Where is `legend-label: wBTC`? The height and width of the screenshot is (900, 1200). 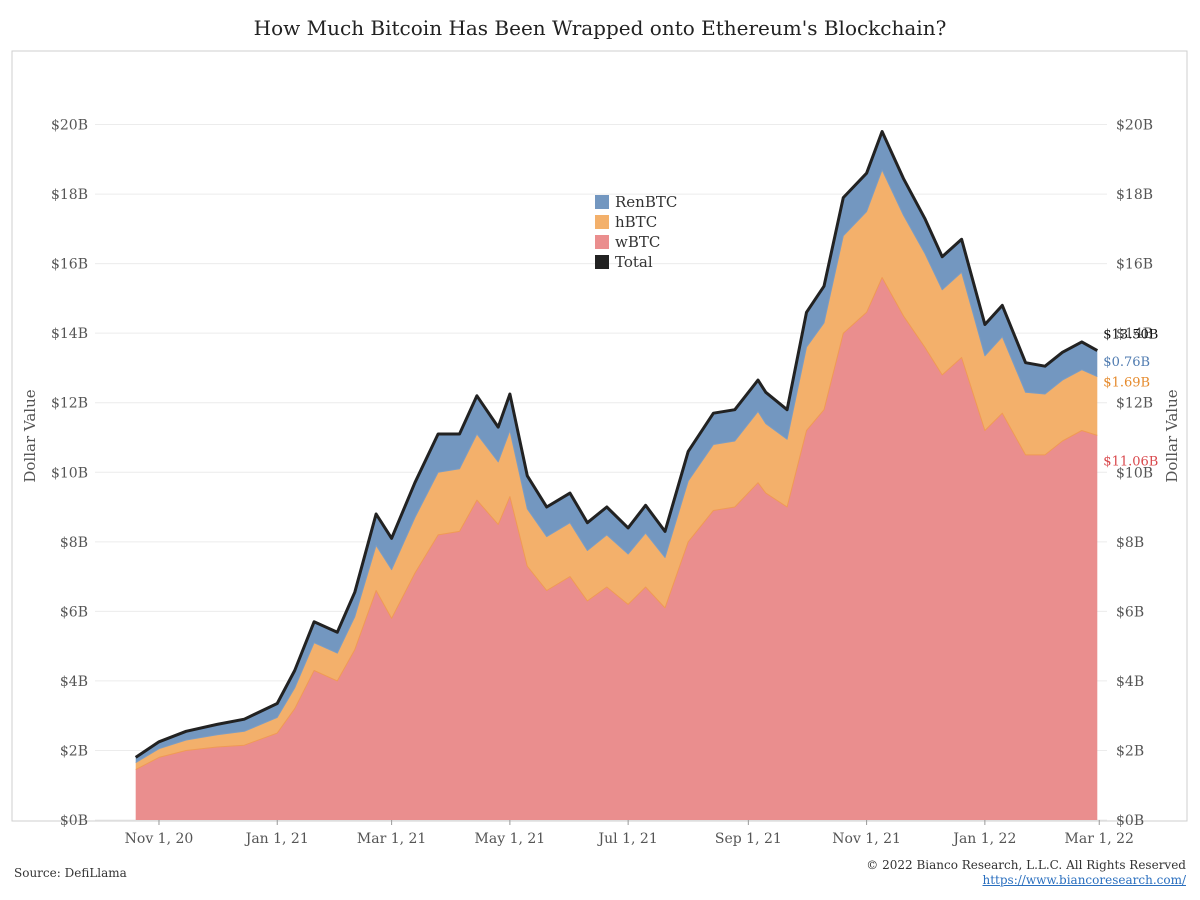 legend-label: wBTC is located at coordinates (637, 242).